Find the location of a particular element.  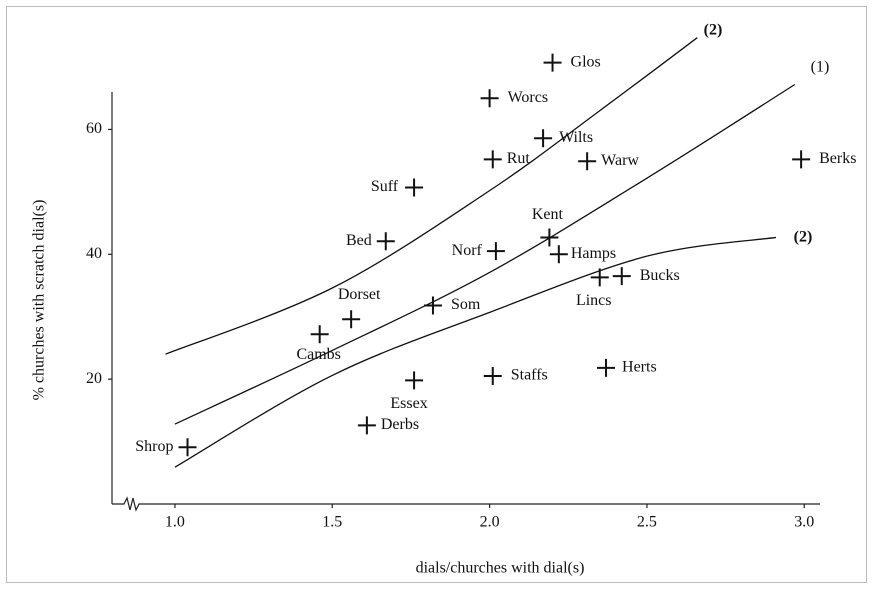

x-tick-label: 1.0 is located at coordinates (175, 522).